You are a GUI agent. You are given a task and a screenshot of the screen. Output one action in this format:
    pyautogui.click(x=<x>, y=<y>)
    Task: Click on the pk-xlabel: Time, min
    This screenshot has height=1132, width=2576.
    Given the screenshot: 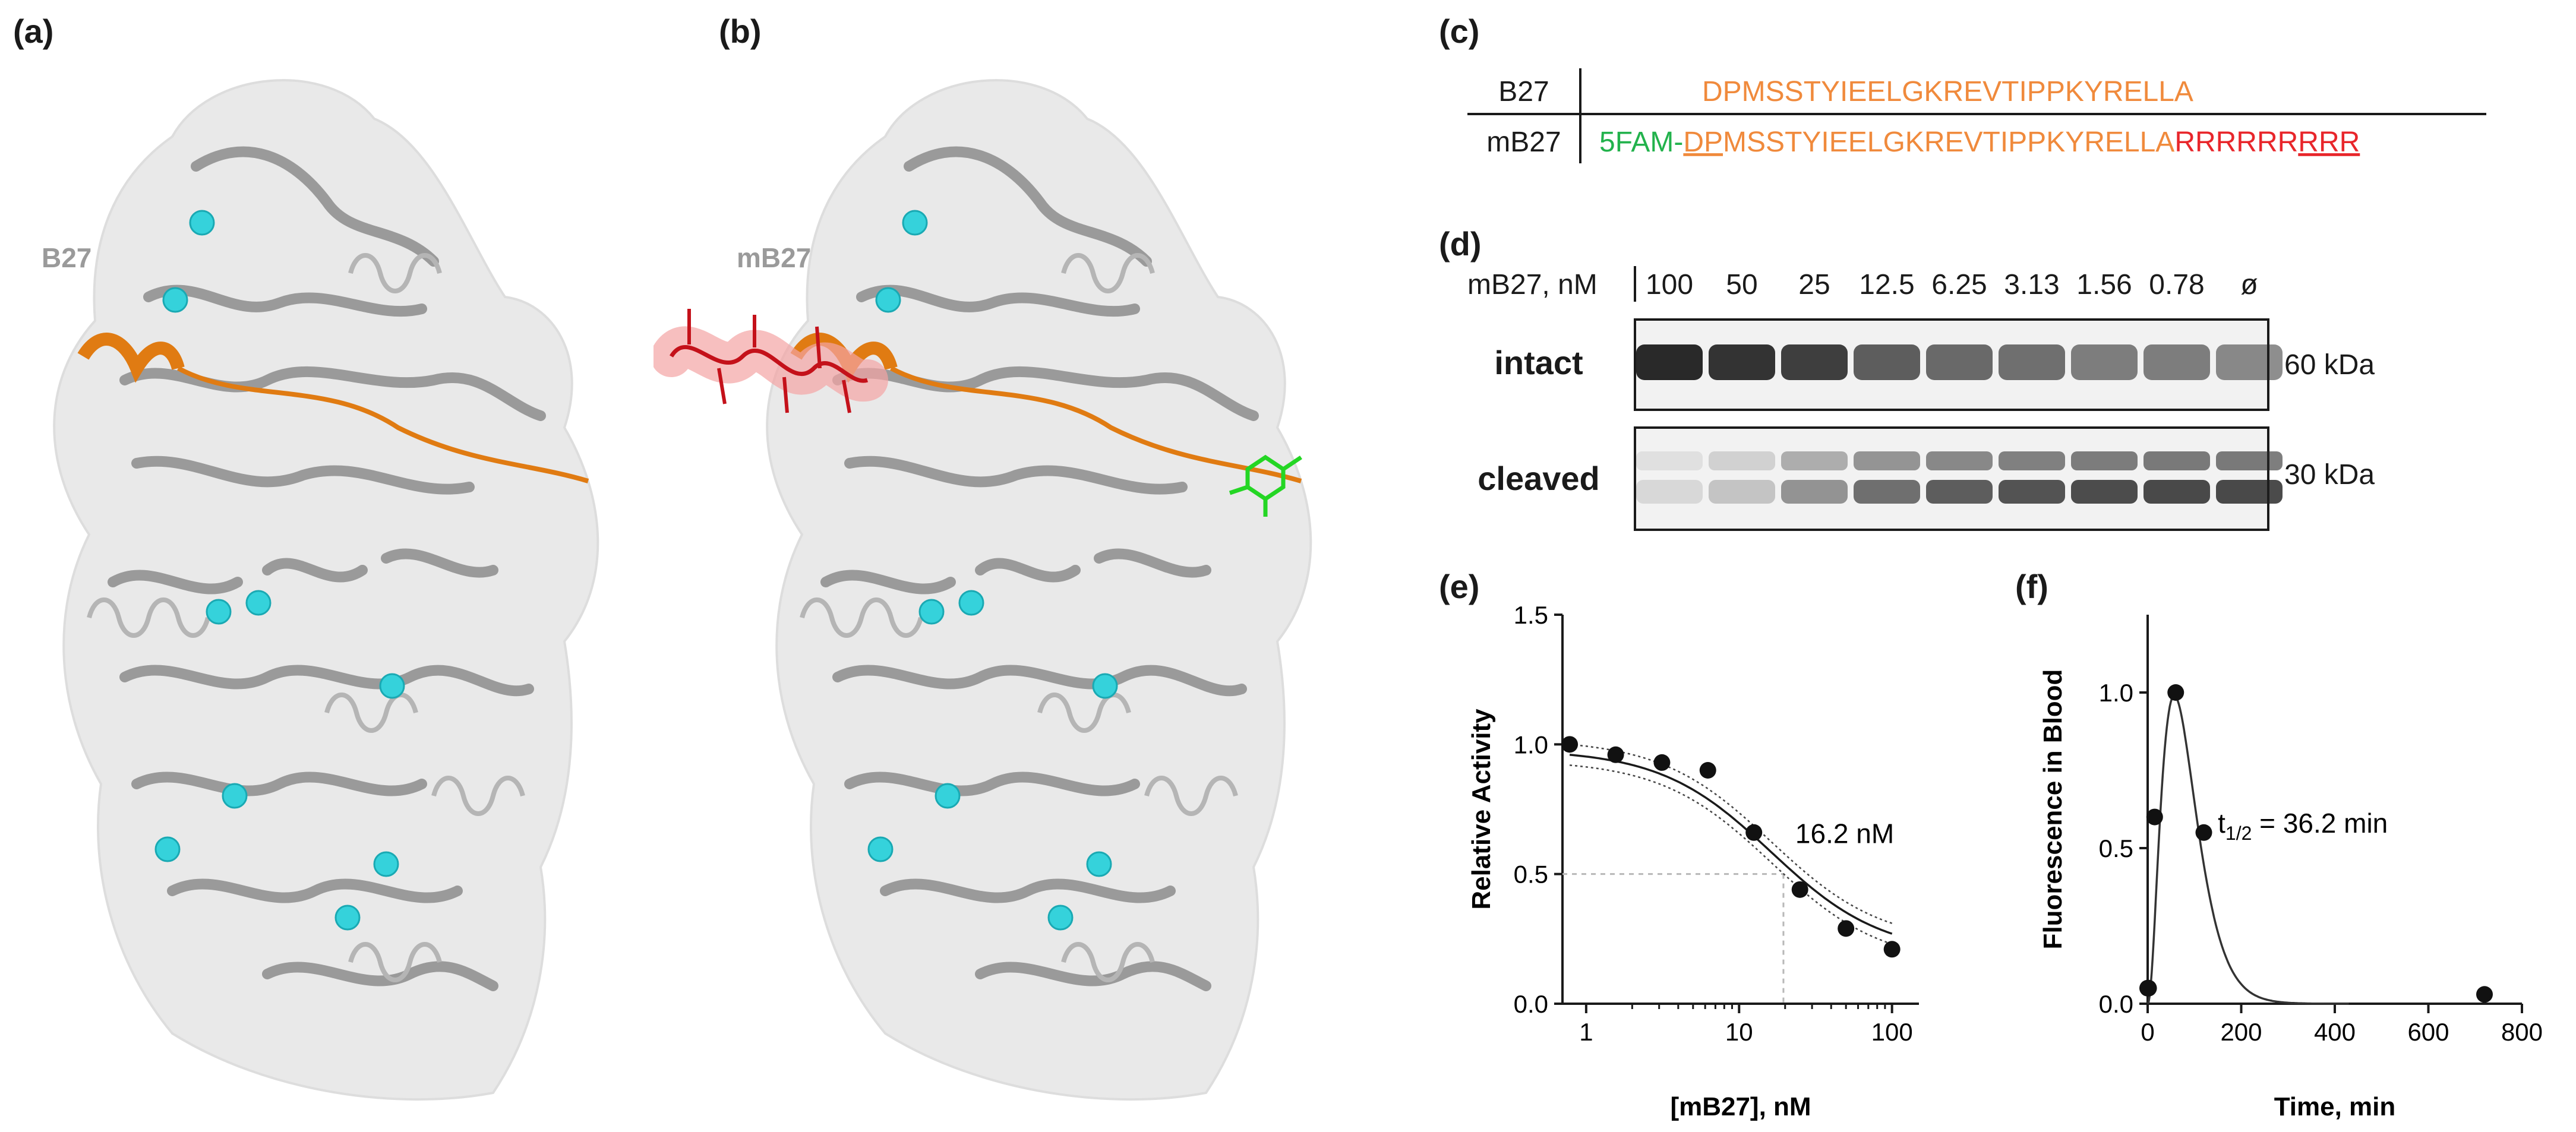 What is the action you would take?
    pyautogui.click(x=2335, y=1106)
    